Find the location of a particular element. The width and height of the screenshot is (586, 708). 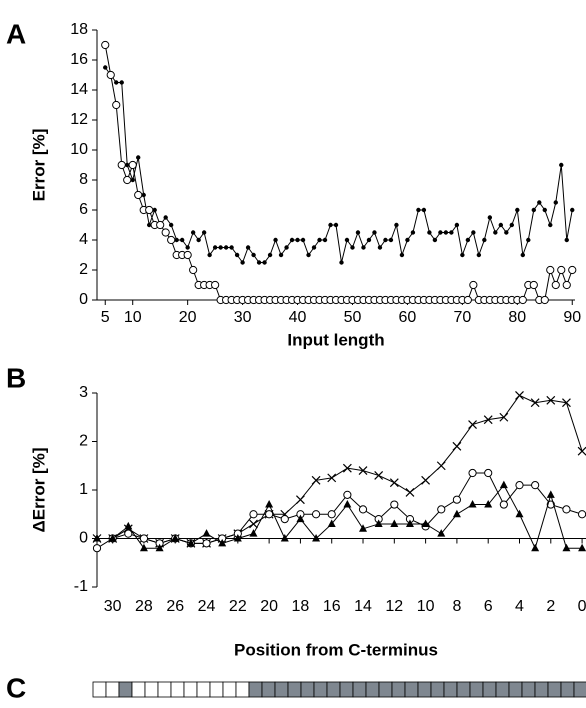

x-tick-label: 50 is located at coordinates (353, 317).